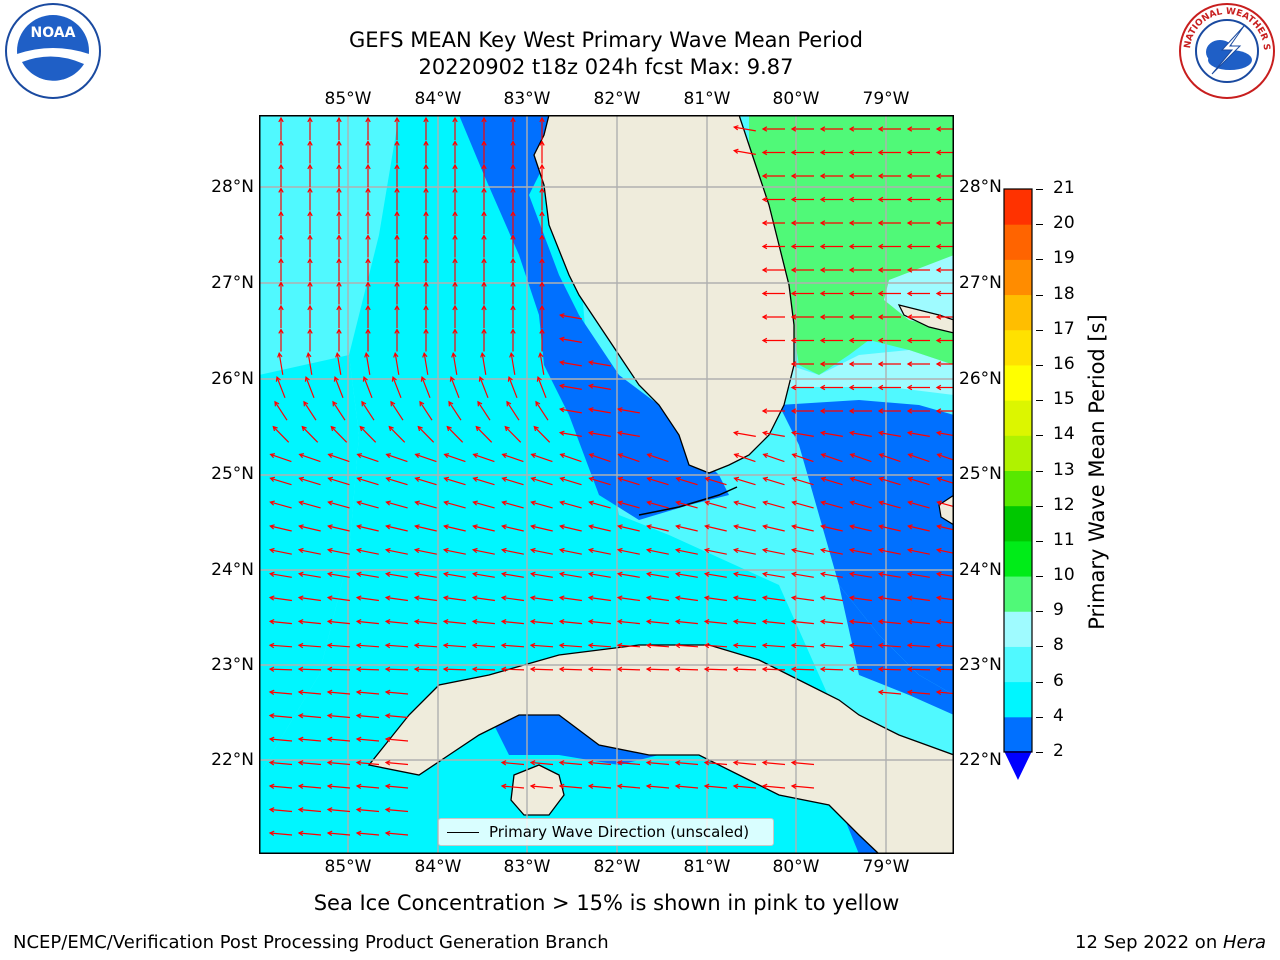  What do you see at coordinates (232, 187) in the screenshot?
I see `lat-tick-left: 28°N` at bounding box center [232, 187].